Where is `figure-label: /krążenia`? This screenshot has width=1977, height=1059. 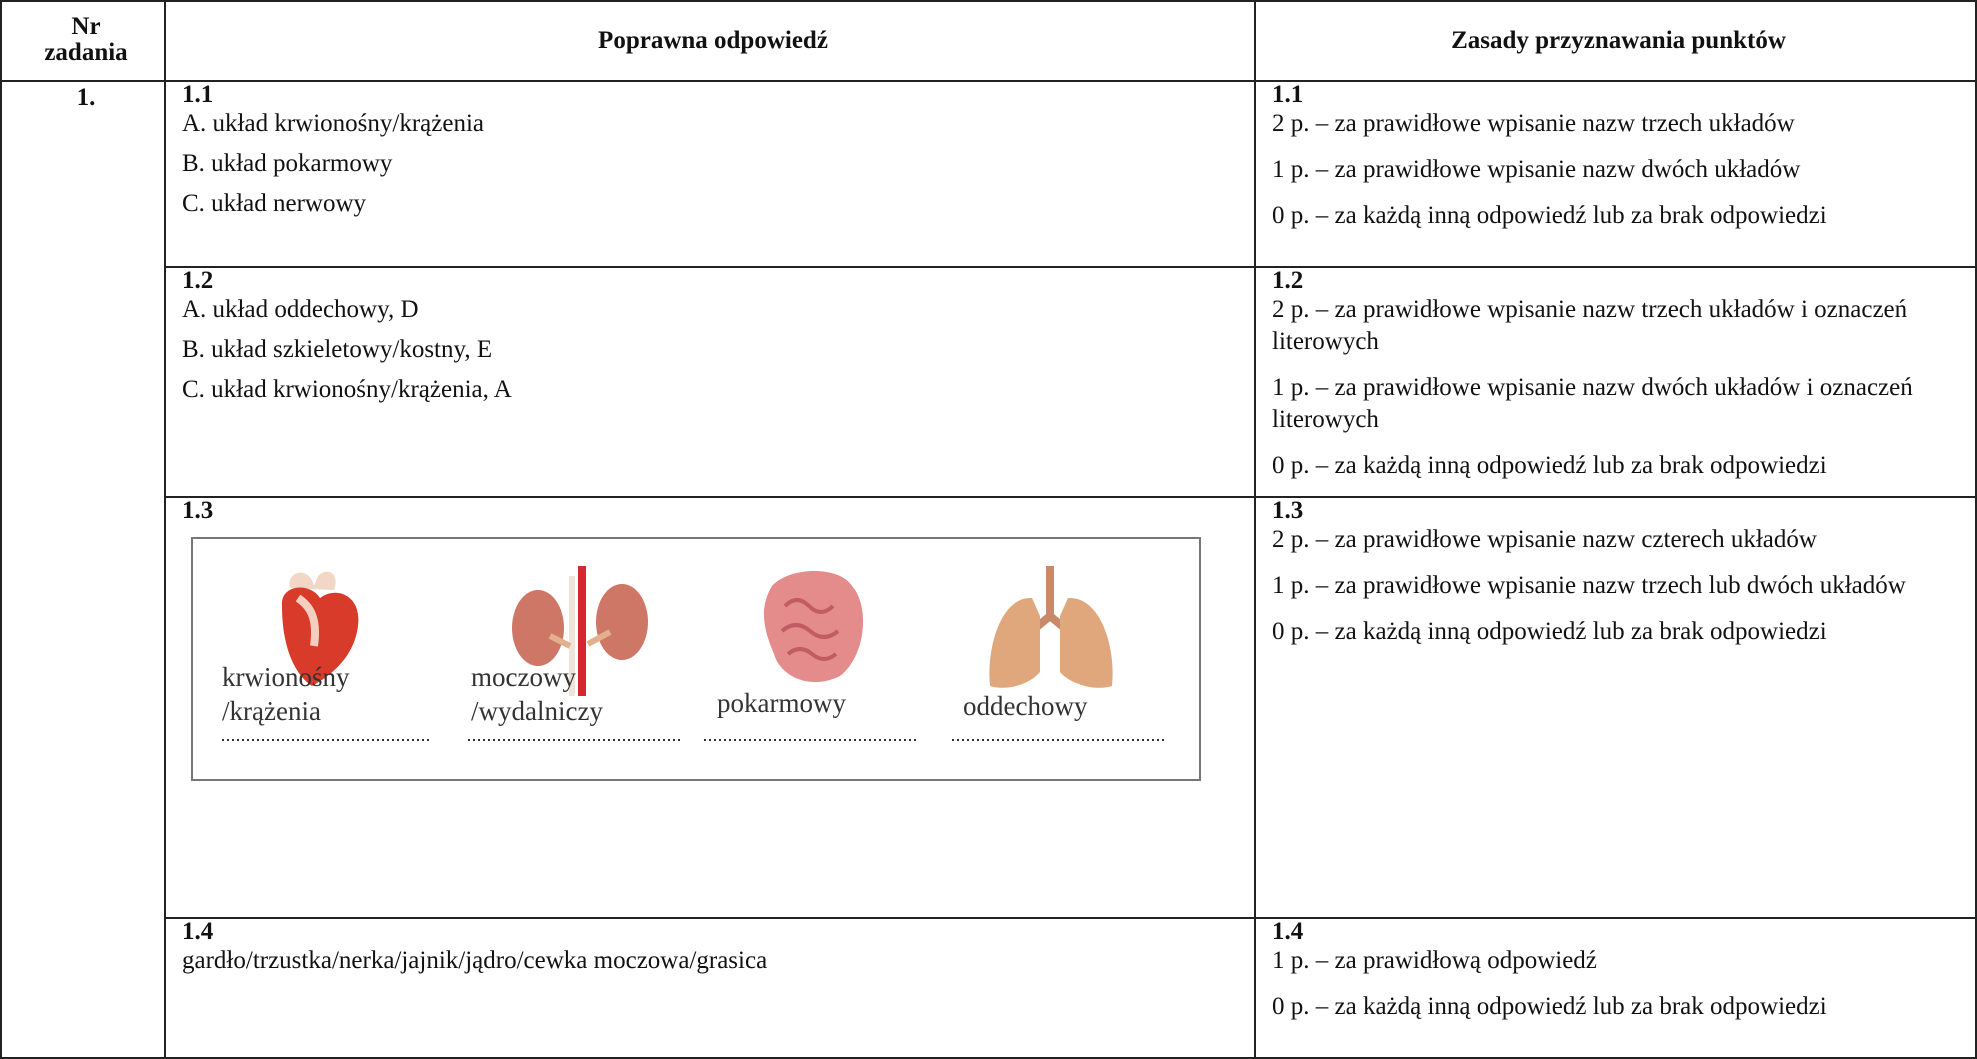
figure-label: /krążenia is located at coordinates (271, 711).